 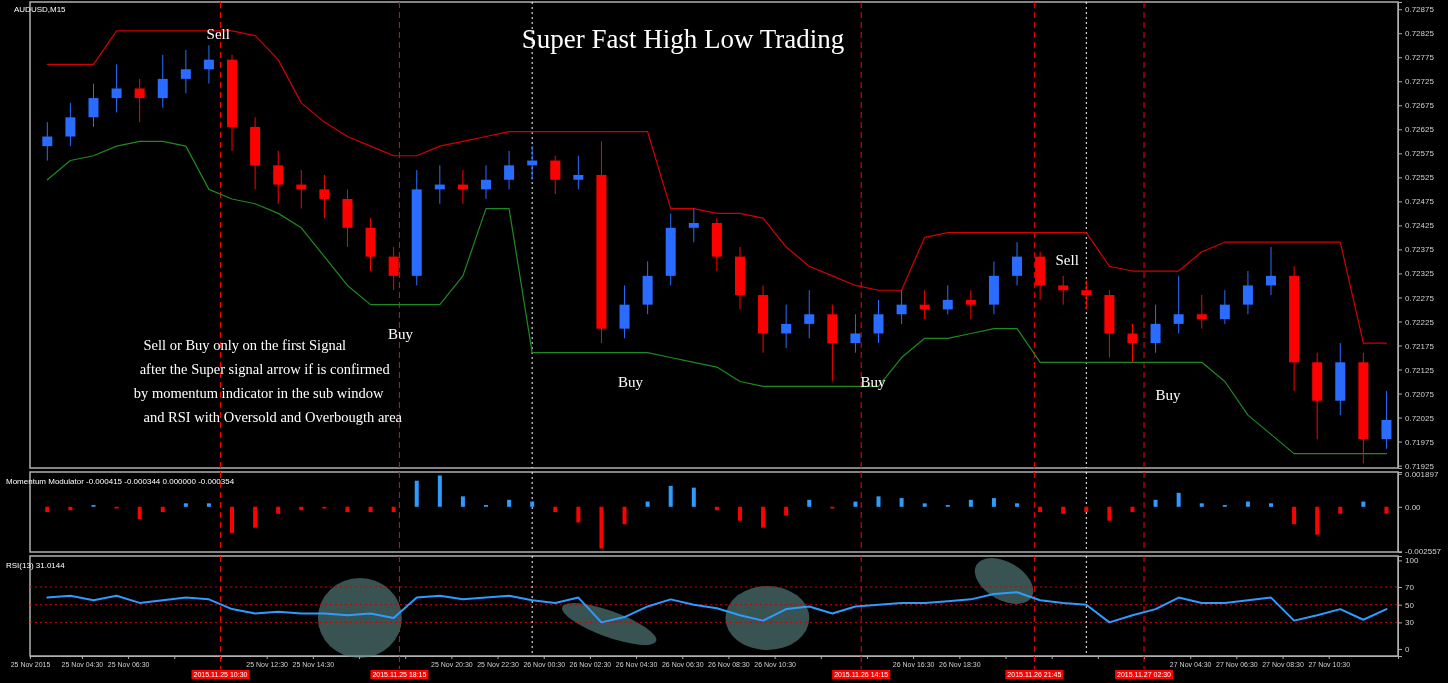 I want to click on annotation: after the Super signal arrow if is confirmed, so click(x=265, y=369).